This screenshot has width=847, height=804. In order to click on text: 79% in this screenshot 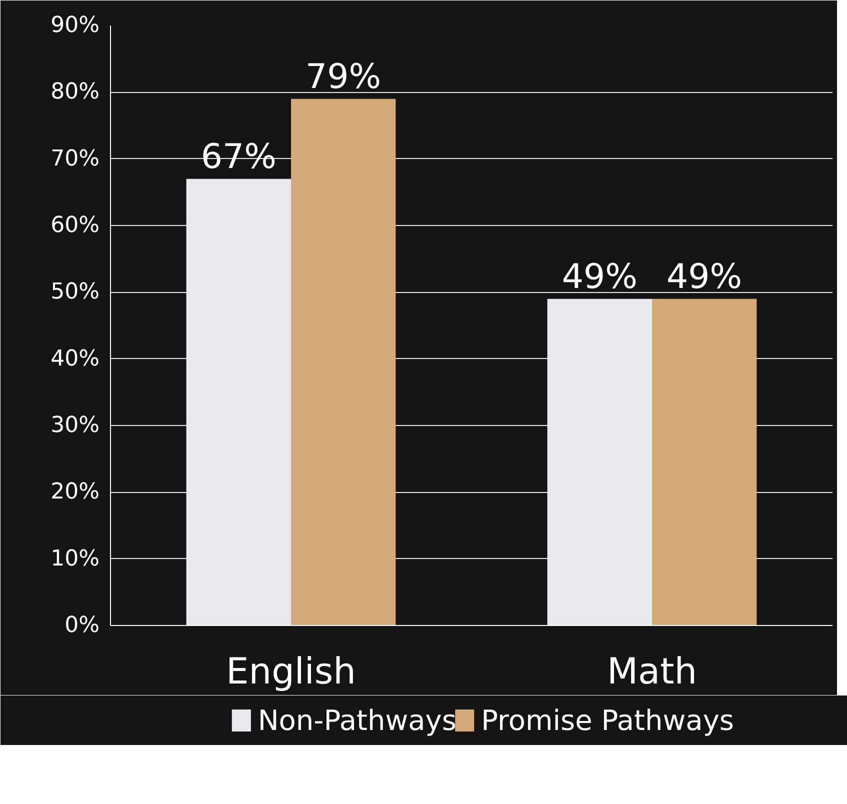, I will do `click(344, 76)`.